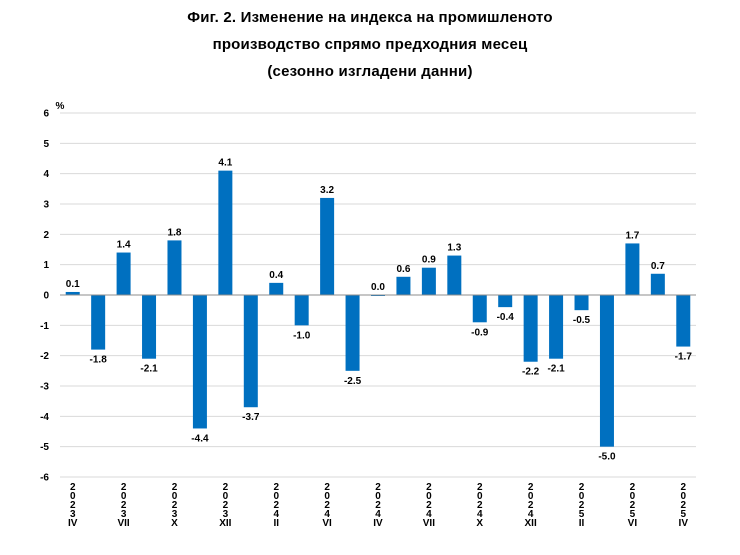 The image size is (740, 555). What do you see at coordinates (454, 248) in the screenshot?
I see `data-label: 1.3` at bounding box center [454, 248].